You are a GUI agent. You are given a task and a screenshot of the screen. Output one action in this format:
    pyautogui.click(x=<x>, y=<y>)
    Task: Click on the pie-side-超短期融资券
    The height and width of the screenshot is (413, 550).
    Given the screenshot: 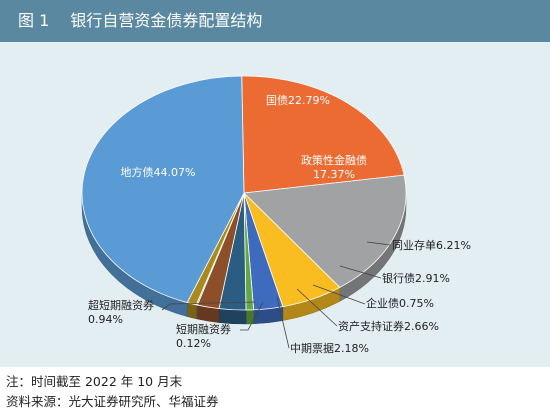 What is the action you would take?
    pyautogui.click(x=191, y=311)
    